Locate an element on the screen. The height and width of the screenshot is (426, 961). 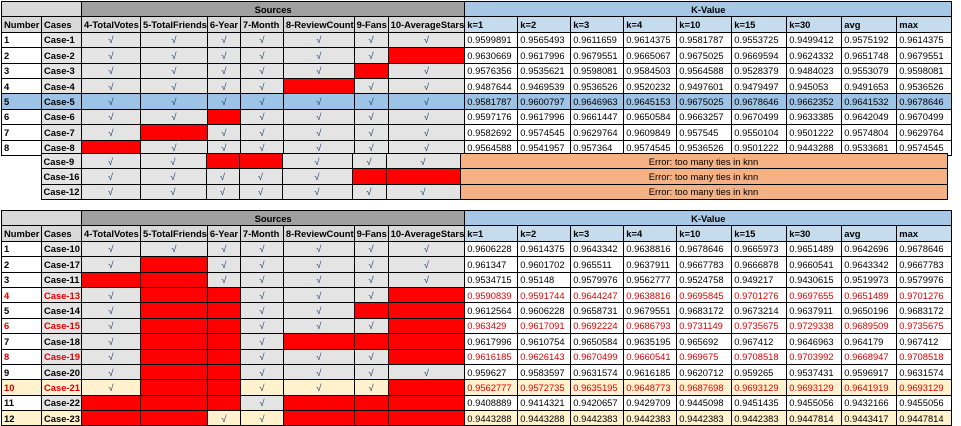
k-col-header: max is located at coordinates (924, 233).